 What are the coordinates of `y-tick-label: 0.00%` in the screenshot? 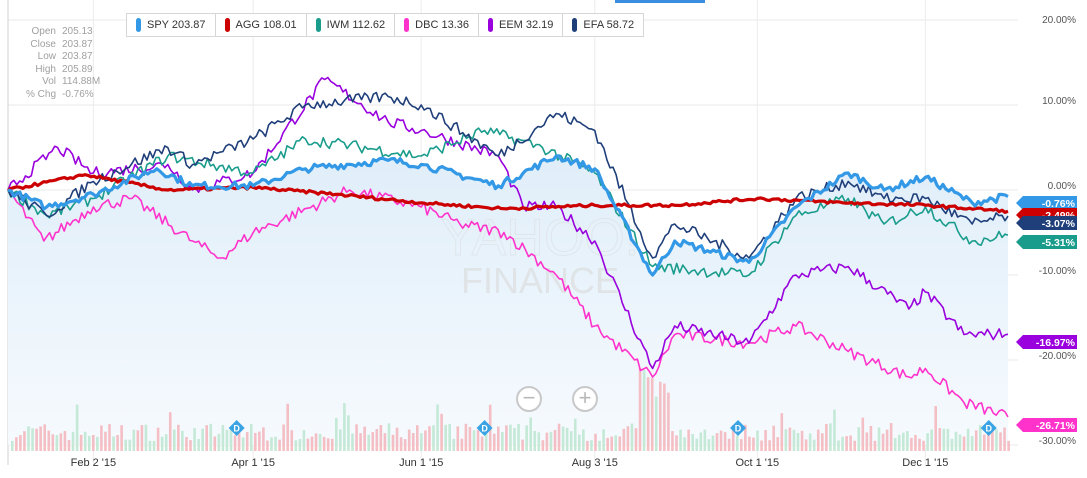 It's located at (1062, 186).